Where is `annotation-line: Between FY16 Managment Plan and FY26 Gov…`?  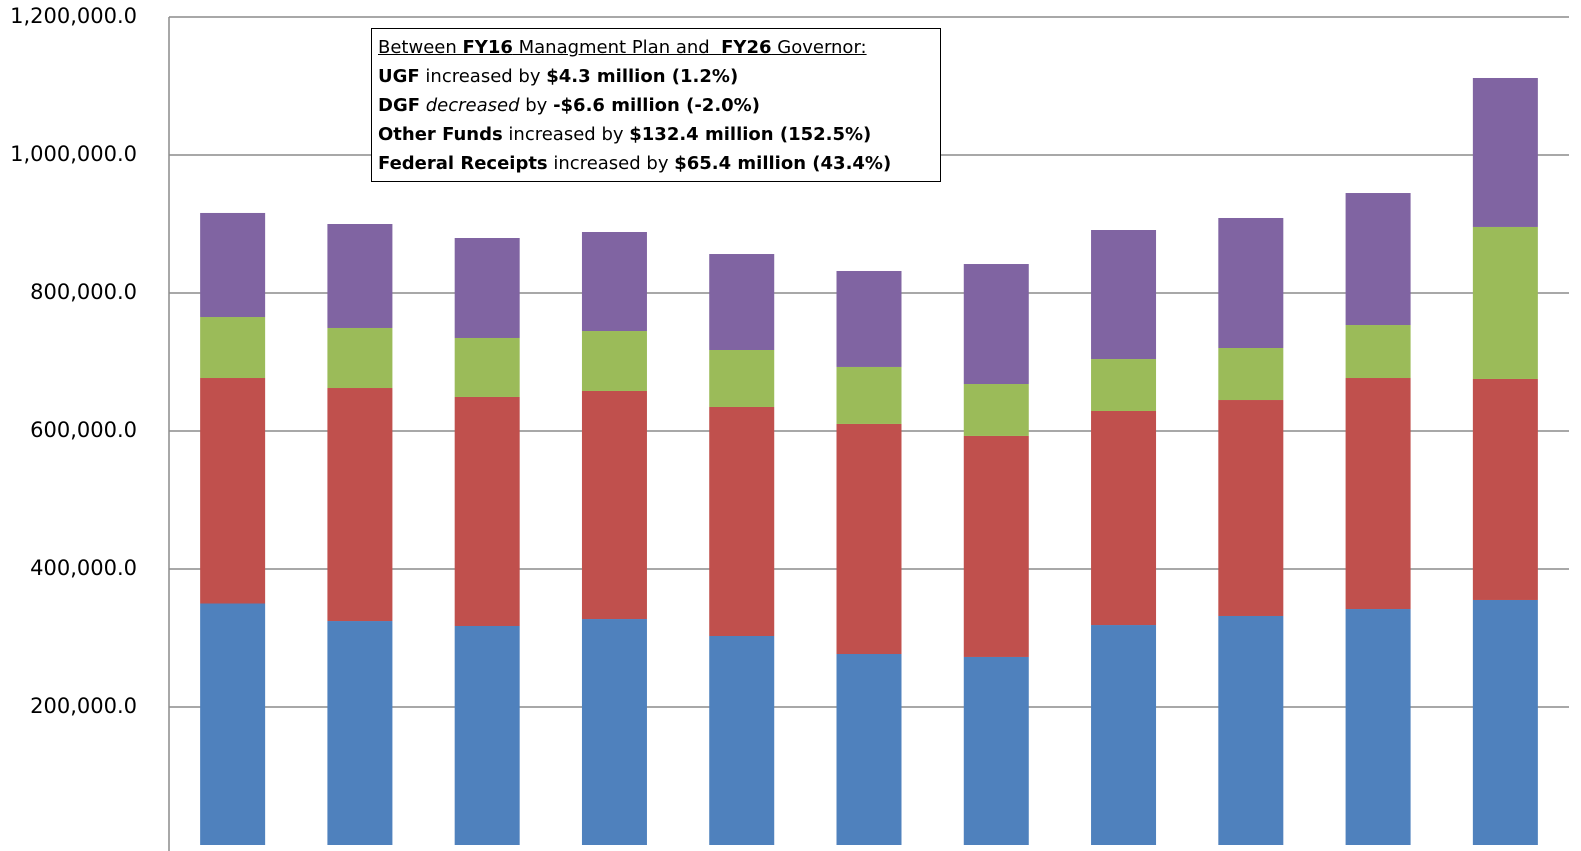 annotation-line: Between FY16 Managment Plan and FY26 Gov… is located at coordinates (659, 47).